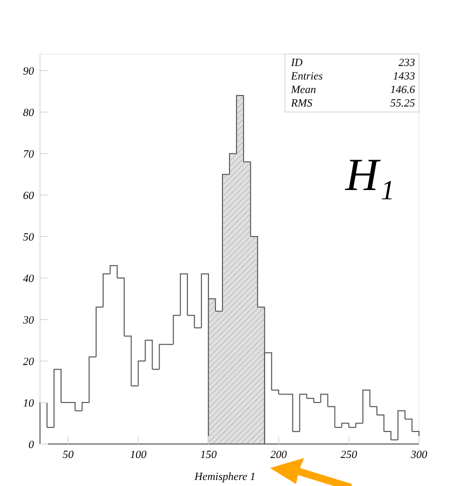 Image resolution: width=459 pixels, height=486 pixels. Describe the element at coordinates (296, 63) in the screenshot. I see `annotation: ID` at that location.